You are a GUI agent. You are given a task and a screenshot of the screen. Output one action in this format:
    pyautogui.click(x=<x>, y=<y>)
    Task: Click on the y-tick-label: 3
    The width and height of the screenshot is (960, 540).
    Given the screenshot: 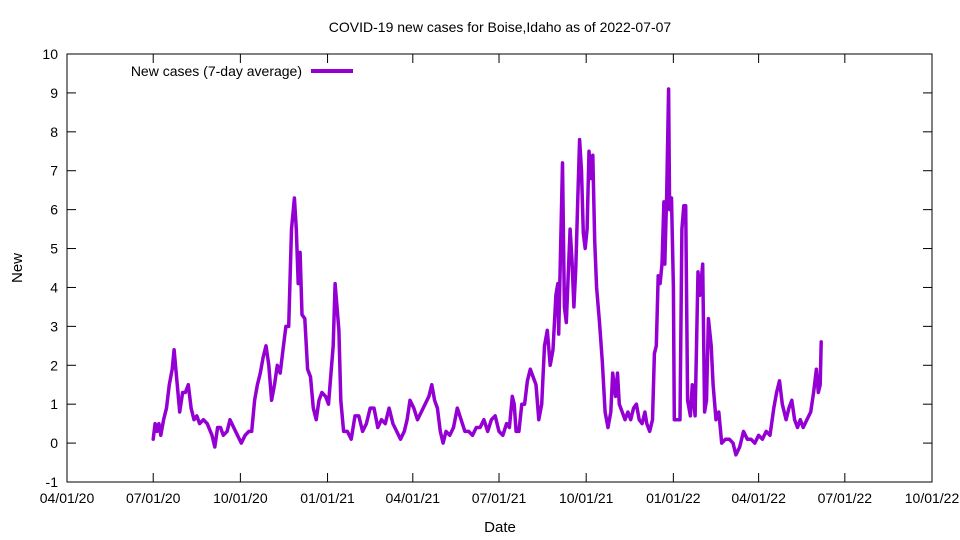 What is the action you would take?
    pyautogui.click(x=54, y=326)
    